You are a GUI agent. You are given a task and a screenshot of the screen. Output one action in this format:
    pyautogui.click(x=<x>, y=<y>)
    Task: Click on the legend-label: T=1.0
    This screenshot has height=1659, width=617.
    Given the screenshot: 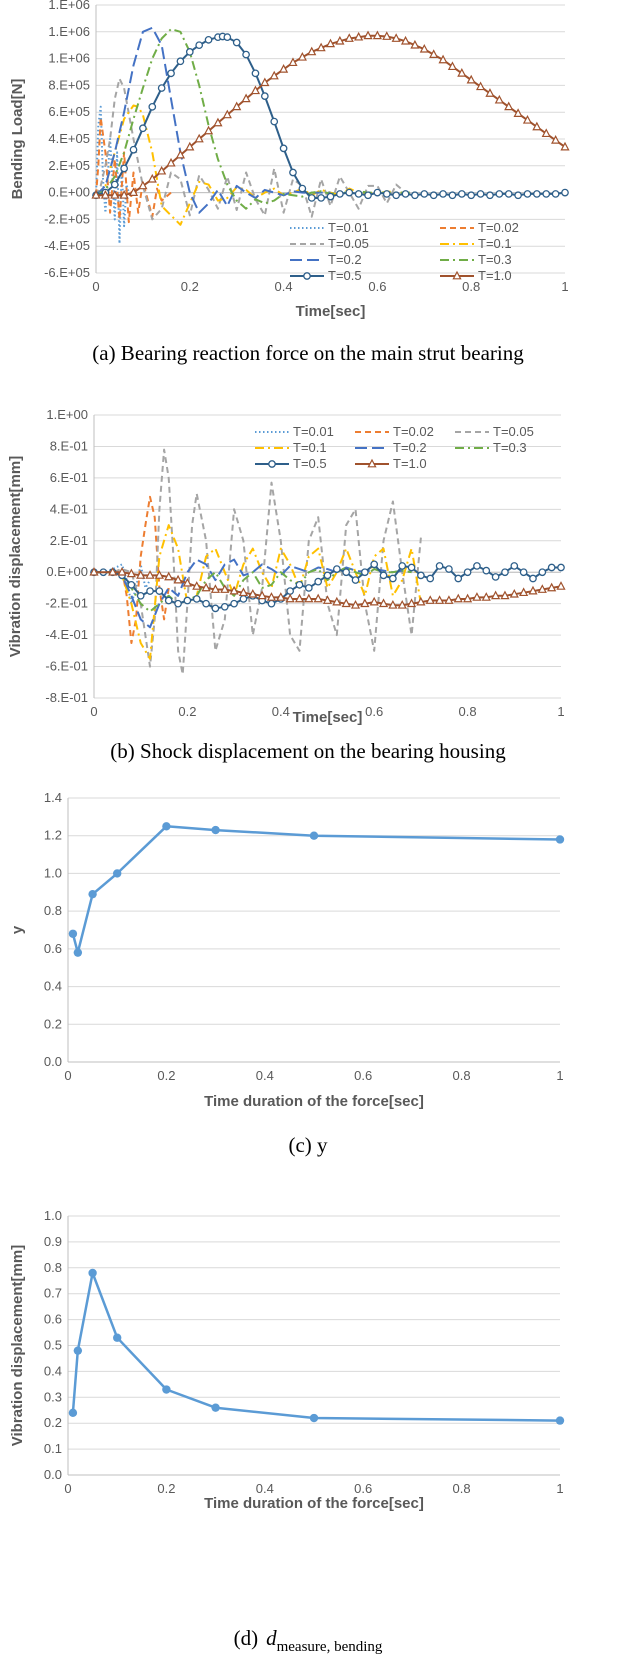 What is the action you would take?
    pyautogui.click(x=410, y=463)
    